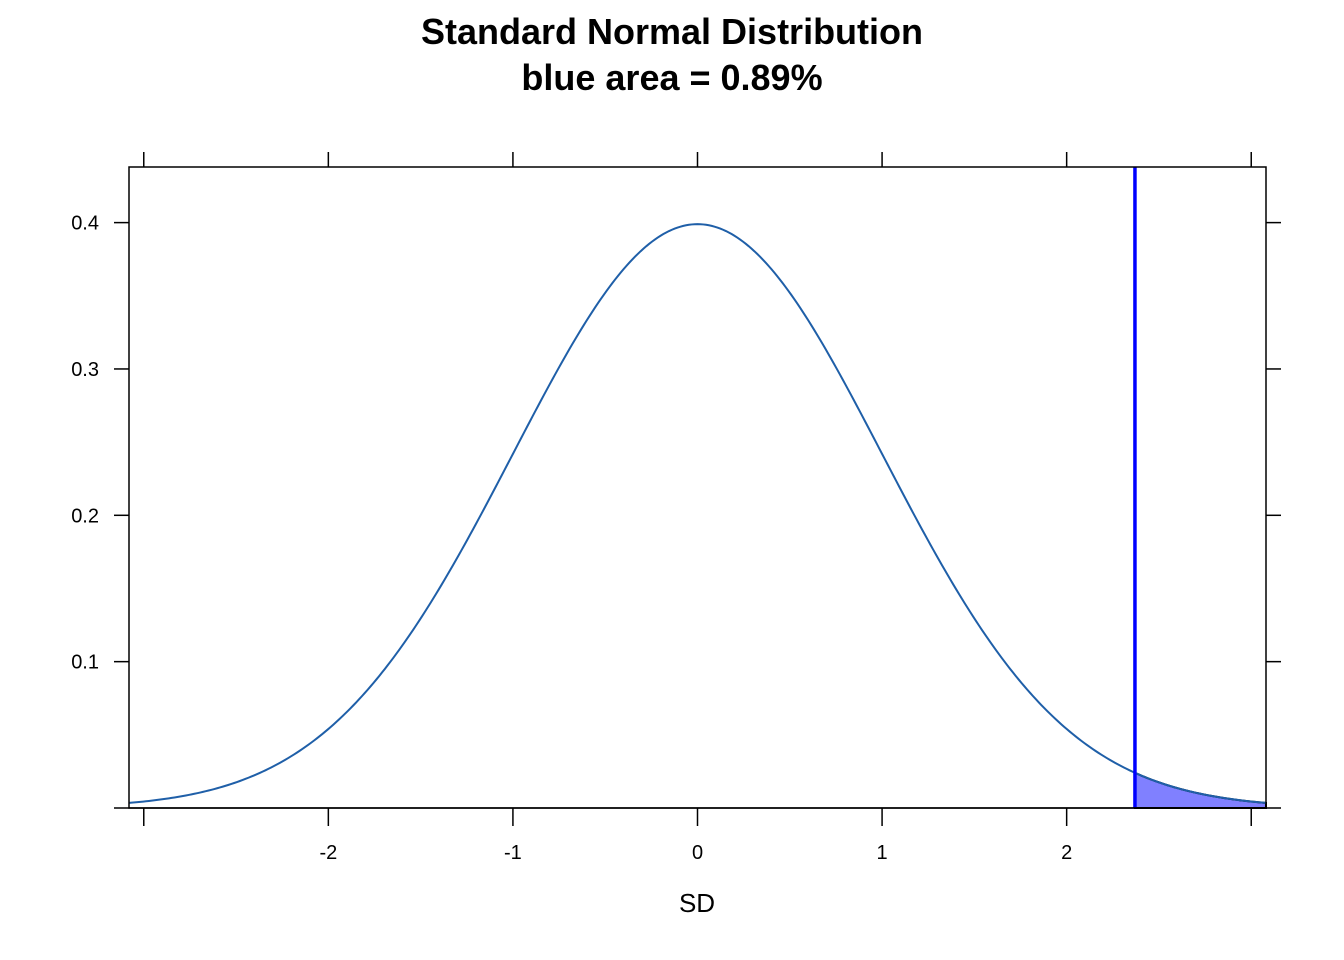 The height and width of the screenshot is (960, 1344). Describe the element at coordinates (1200, 790) in the screenshot. I see `shaded-tail-area` at that location.